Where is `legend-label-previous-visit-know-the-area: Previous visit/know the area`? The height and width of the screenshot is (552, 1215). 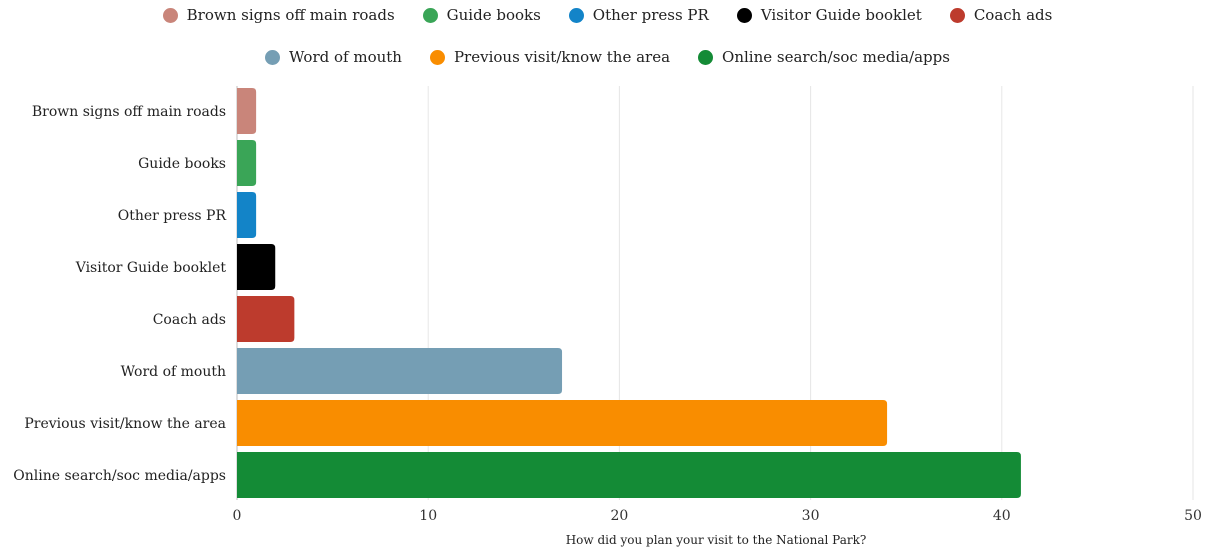 legend-label-previous-visit-know-the-area: Previous visit/know the area is located at coordinates (562, 57).